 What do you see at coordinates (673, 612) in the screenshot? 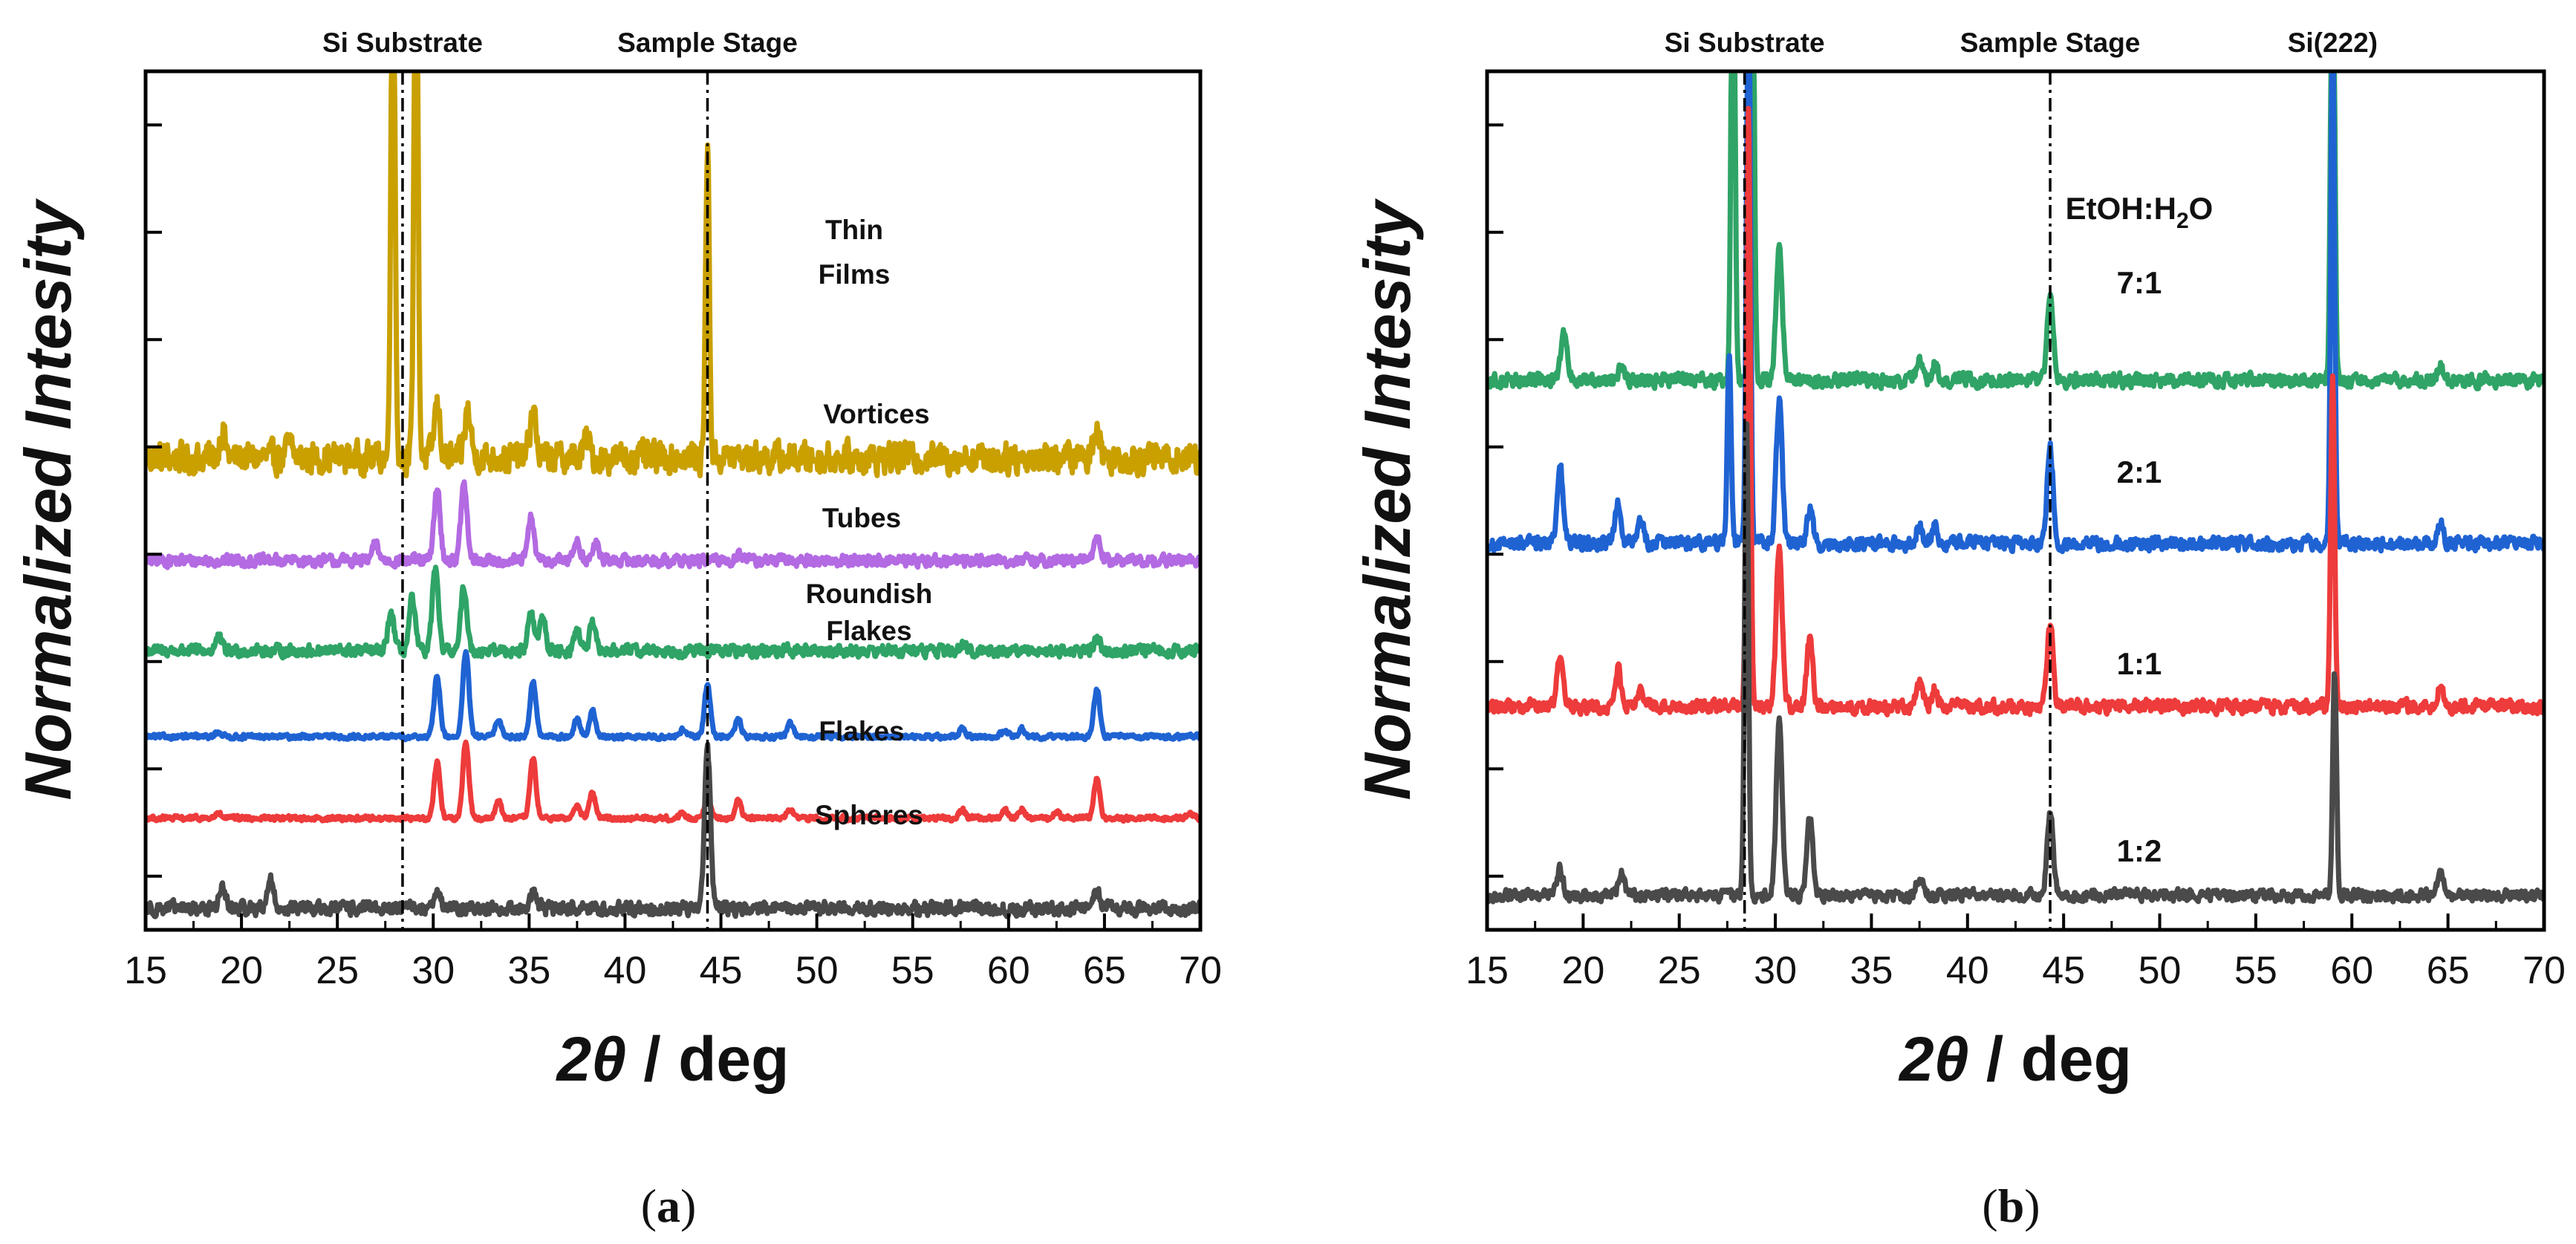
I see `series-line-tubes` at bounding box center [673, 612].